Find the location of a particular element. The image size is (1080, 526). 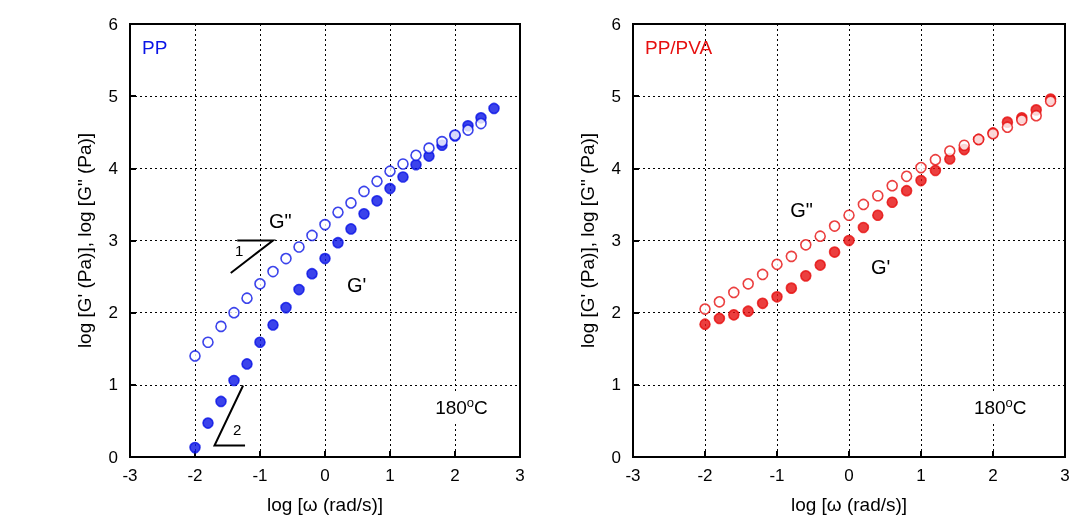

text: PP is located at coordinates (155, 47).